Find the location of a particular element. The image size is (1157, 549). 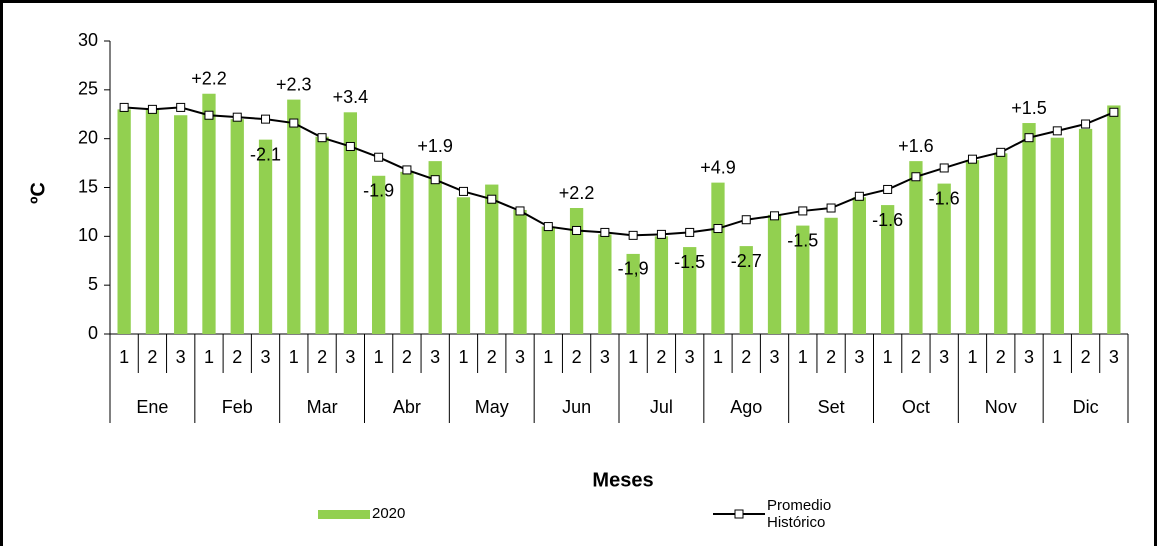

annotation: +1.5 is located at coordinates (1029, 108).